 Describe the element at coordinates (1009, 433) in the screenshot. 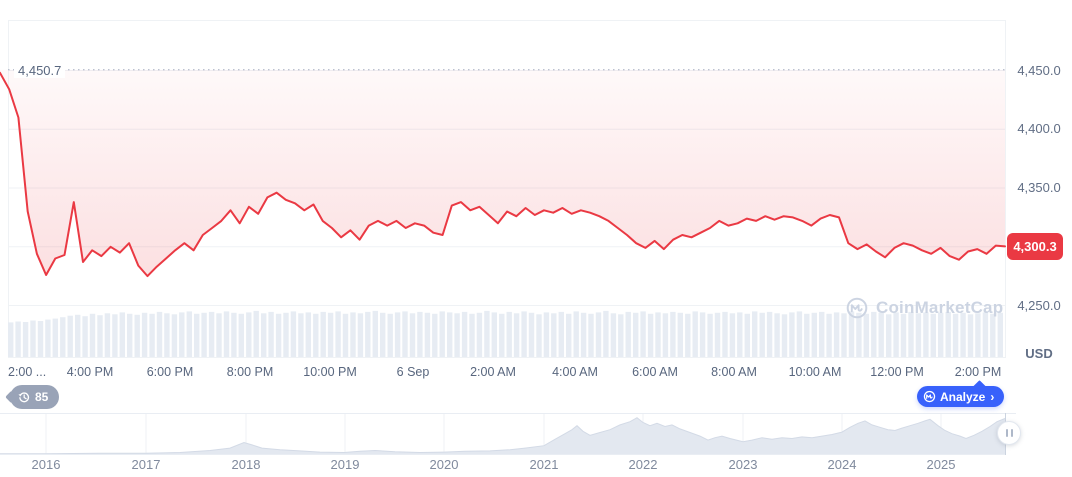

I see `timeline-brush-handle` at that location.